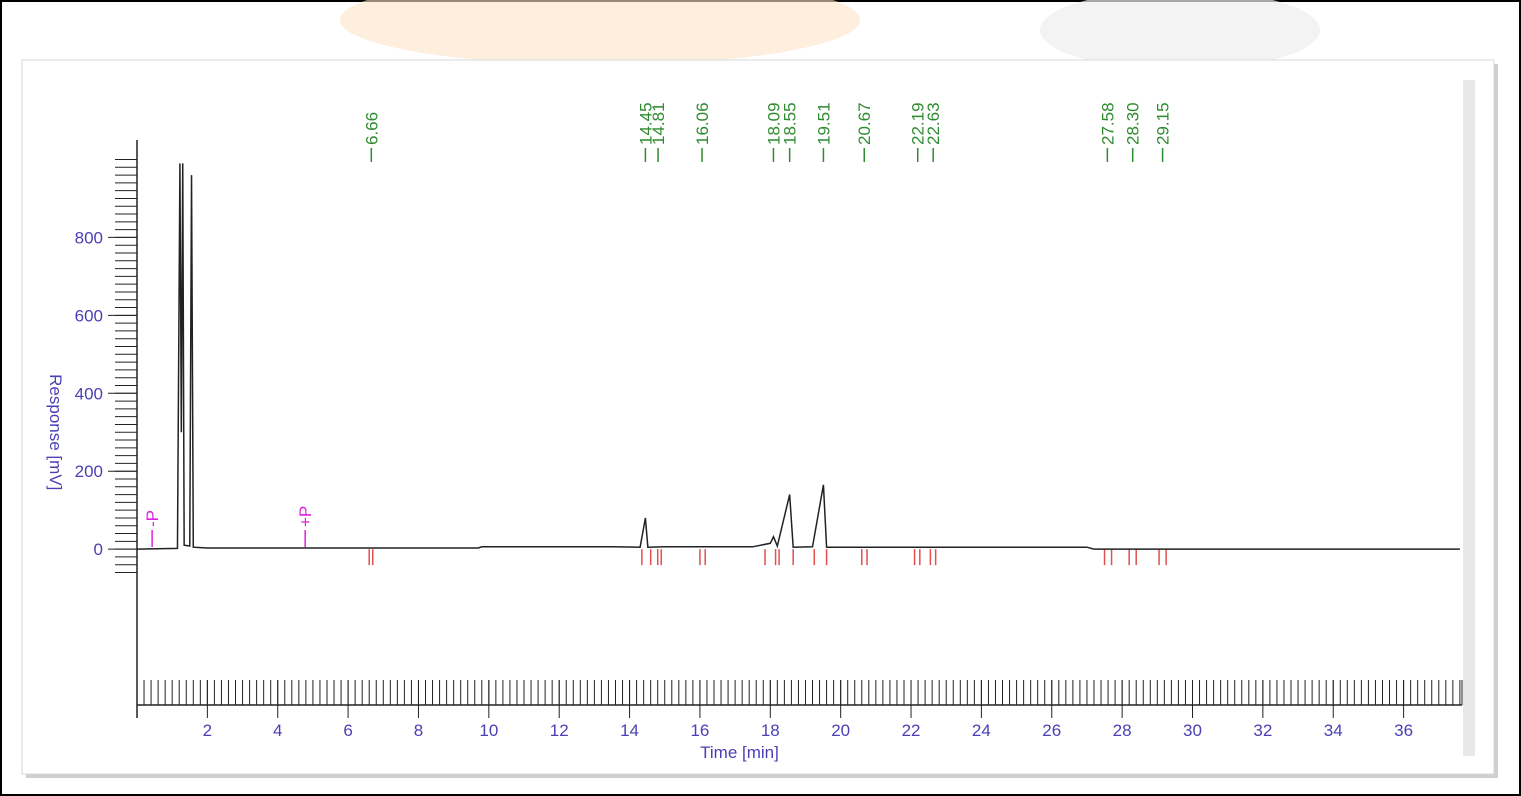 This screenshot has height=796, width=1521. What do you see at coordinates (1333, 730) in the screenshot?
I see `x-tick-label: 34` at bounding box center [1333, 730].